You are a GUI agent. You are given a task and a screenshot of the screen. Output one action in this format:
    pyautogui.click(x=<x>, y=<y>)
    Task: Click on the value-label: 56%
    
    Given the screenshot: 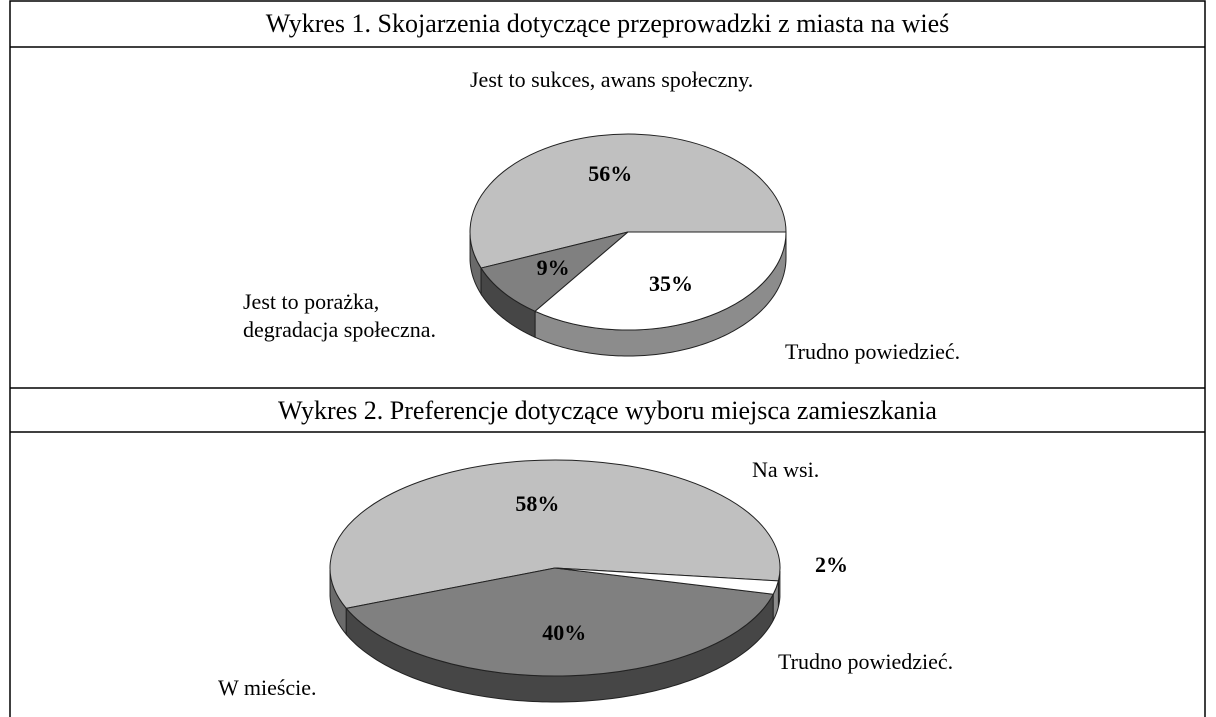 What is the action you would take?
    pyautogui.click(x=610, y=174)
    